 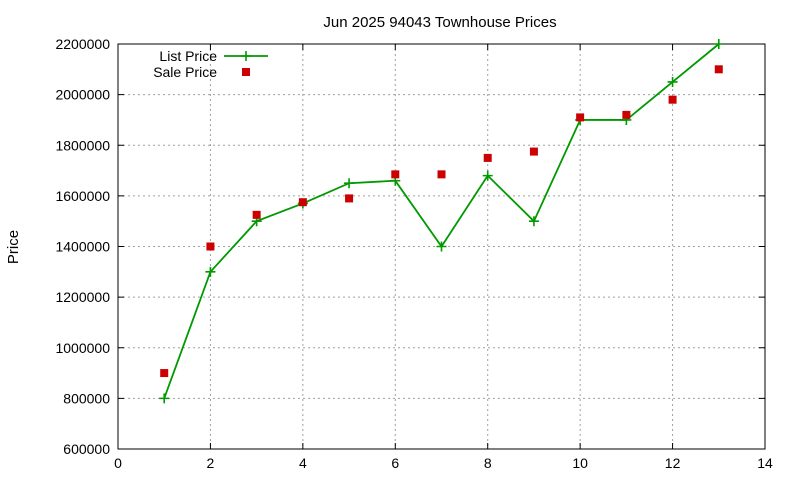 I want to click on x-tick-labels: 0 2 4 6 8 10 12 14, so click(x=443, y=463).